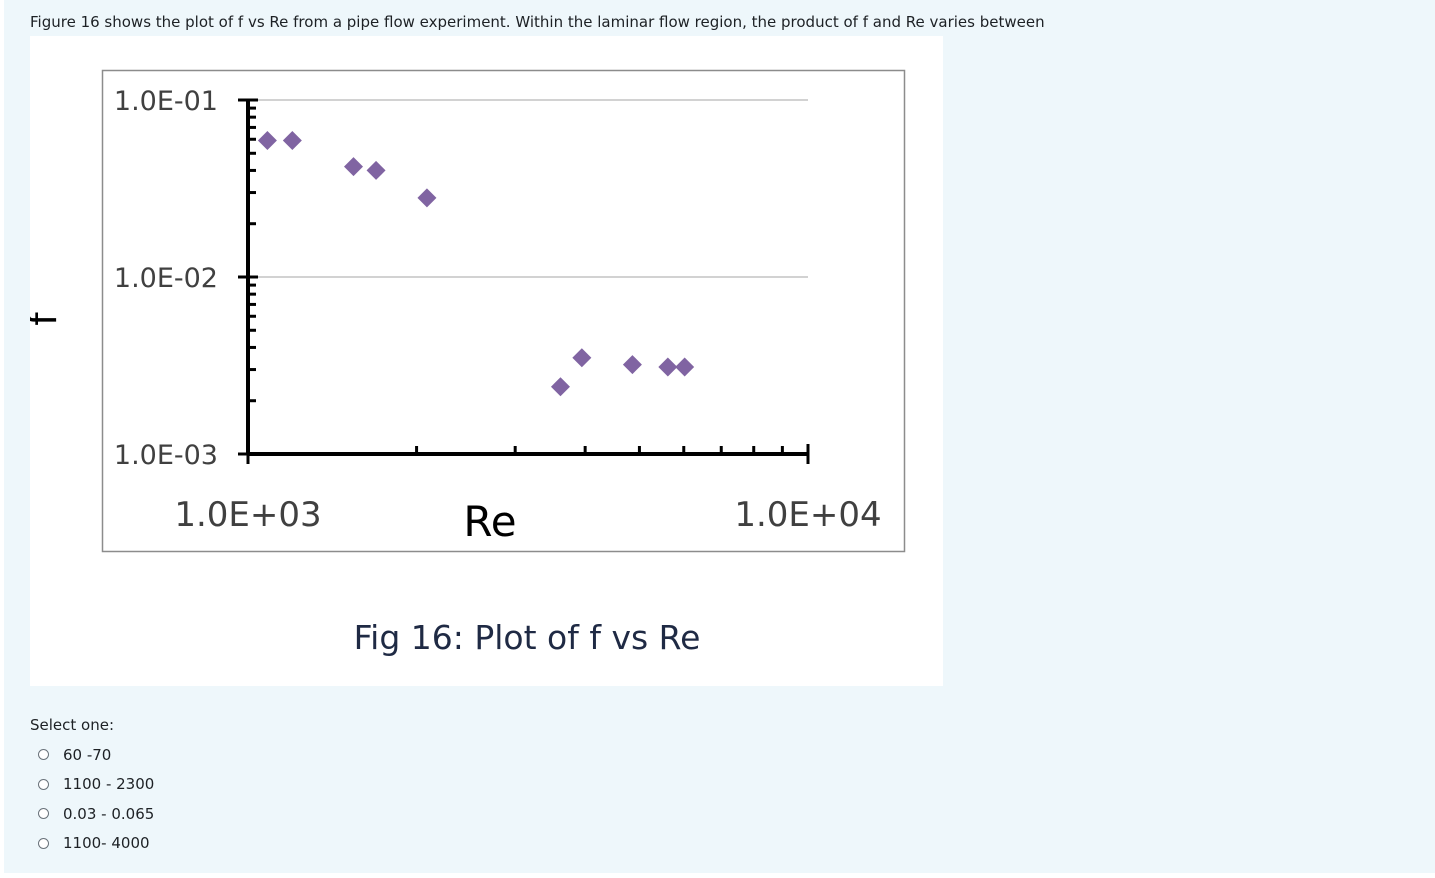 Image resolution: width=1435 pixels, height=878 pixels. What do you see at coordinates (166, 455) in the screenshot?
I see `y-tick-label: 1.0E-03` at bounding box center [166, 455].